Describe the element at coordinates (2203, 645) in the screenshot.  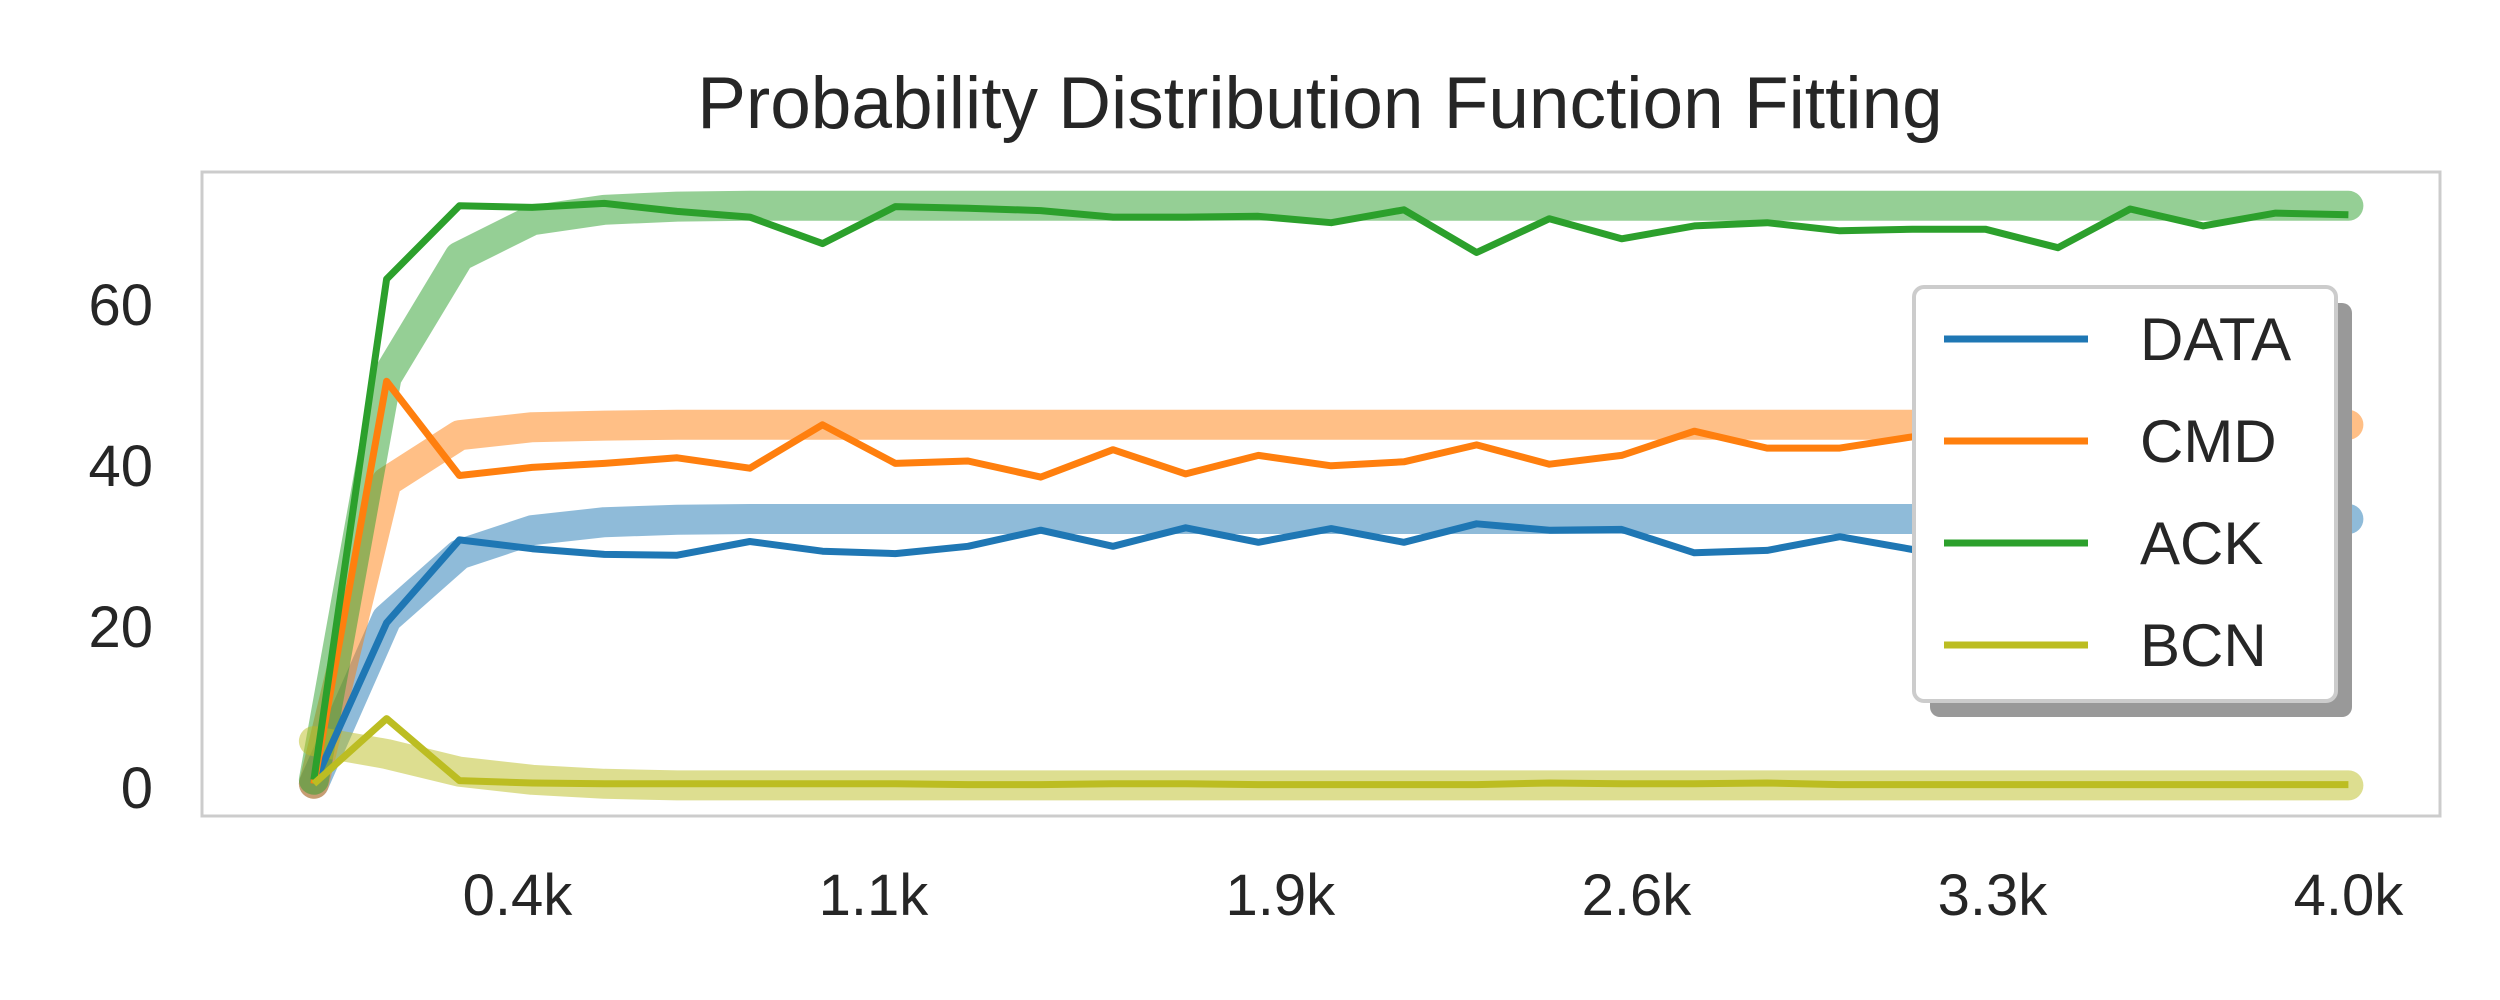
I see `legend-label-bcn: BCN` at that location.